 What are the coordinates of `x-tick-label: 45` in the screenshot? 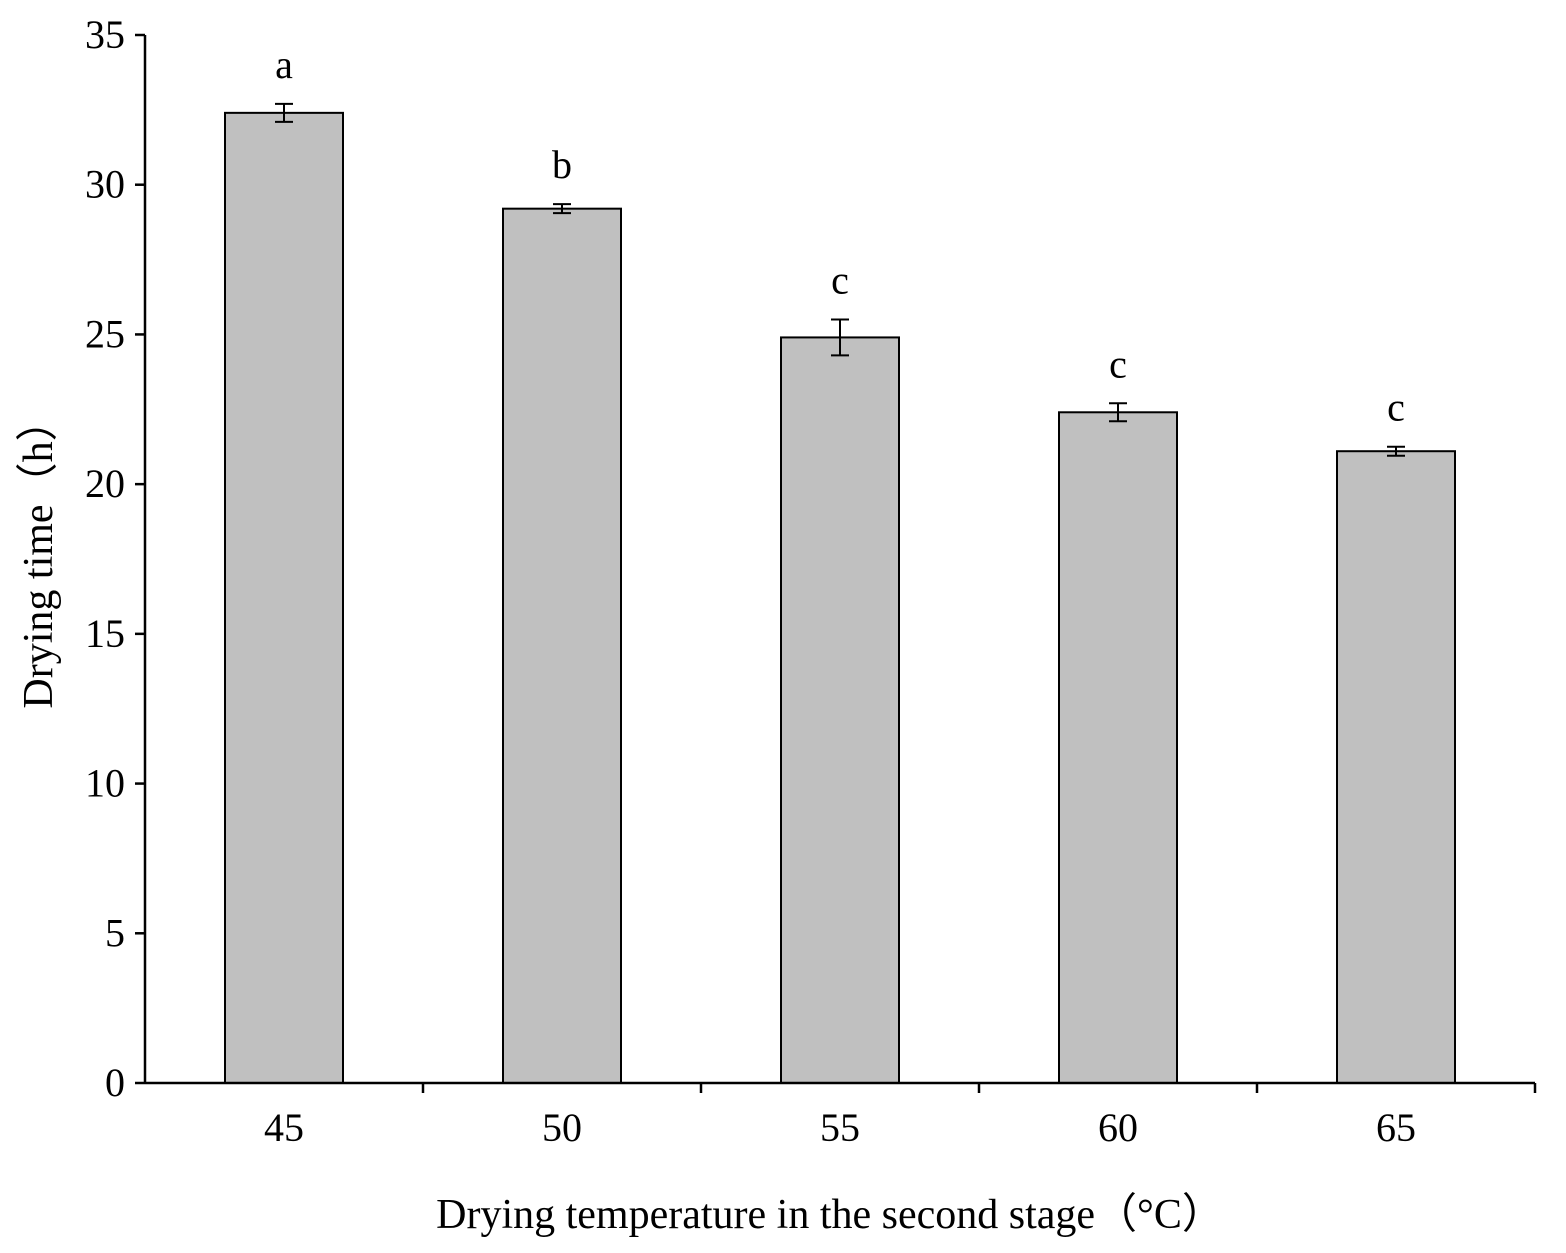 It's located at (284, 1127).